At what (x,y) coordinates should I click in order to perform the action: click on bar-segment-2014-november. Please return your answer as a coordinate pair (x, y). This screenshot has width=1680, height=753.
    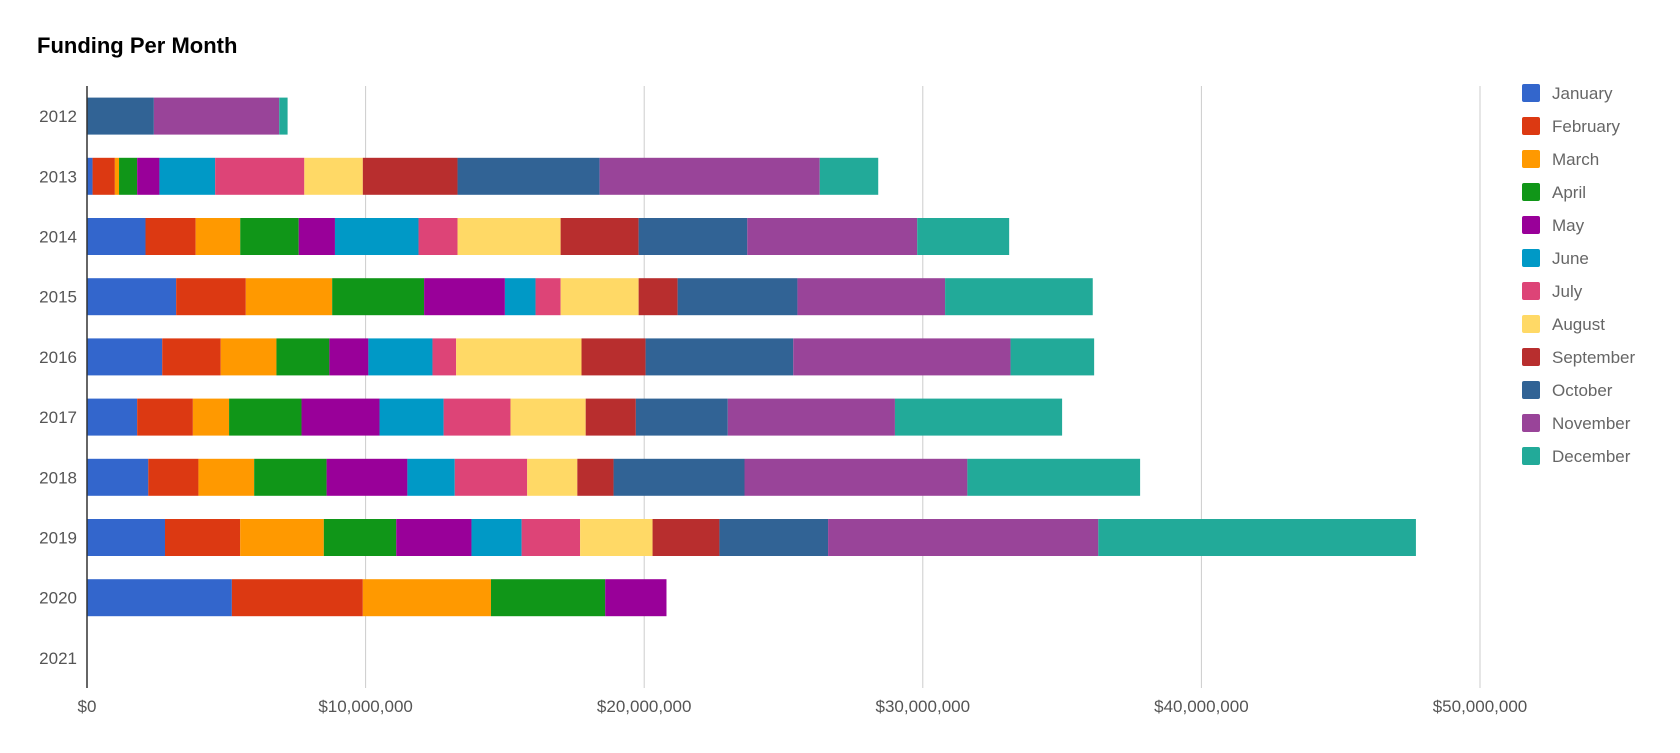
    Looking at the image, I should click on (832, 236).